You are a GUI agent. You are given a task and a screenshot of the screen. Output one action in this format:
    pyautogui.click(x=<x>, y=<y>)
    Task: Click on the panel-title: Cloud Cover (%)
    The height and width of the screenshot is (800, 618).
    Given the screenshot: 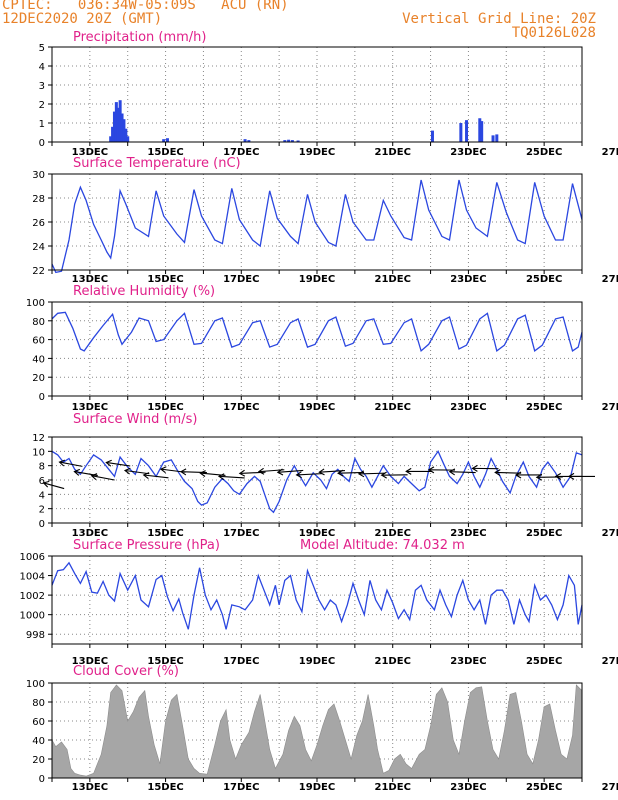 What is the action you would take?
    pyautogui.click(x=126, y=671)
    